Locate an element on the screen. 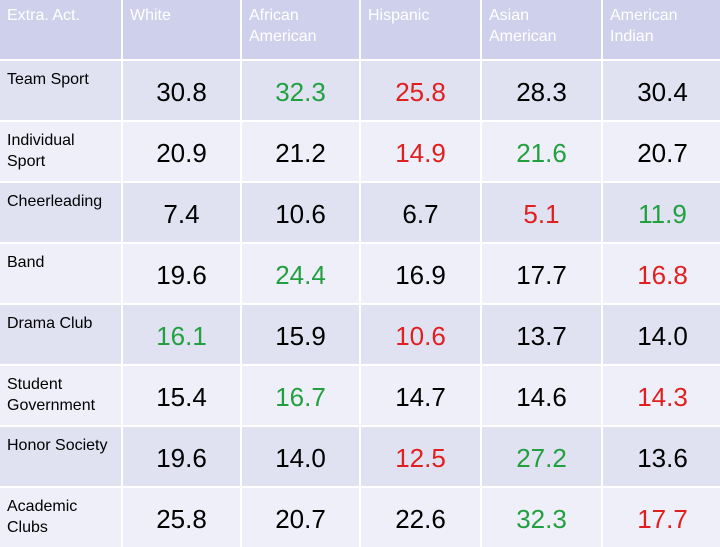 Image resolution: width=720 pixels, height=547 pixels. value-cell: 5.1 is located at coordinates (541, 212).